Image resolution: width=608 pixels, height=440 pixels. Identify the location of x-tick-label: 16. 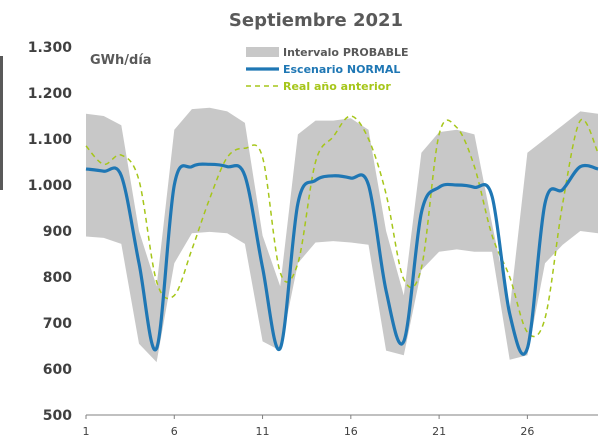
(351, 431).